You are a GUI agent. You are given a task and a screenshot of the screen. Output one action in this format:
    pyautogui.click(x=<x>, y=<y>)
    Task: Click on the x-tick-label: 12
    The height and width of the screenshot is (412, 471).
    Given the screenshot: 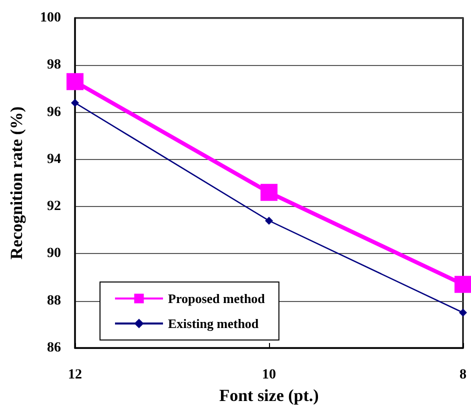 What is the action you would take?
    pyautogui.click(x=75, y=375)
    